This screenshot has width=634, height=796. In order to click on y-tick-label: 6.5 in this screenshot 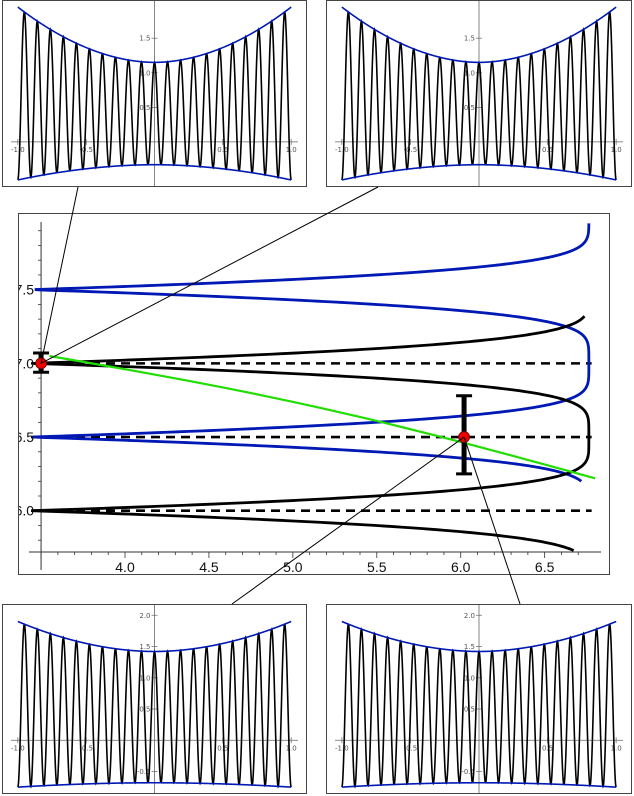, I will do `click(26, 437)`.